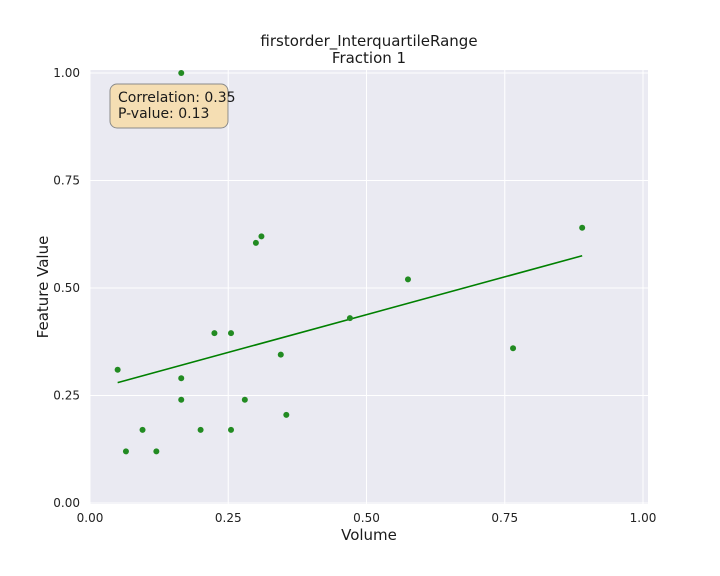 This screenshot has height=576, width=720. I want to click on y-tick-label: 0.00, so click(66, 503).